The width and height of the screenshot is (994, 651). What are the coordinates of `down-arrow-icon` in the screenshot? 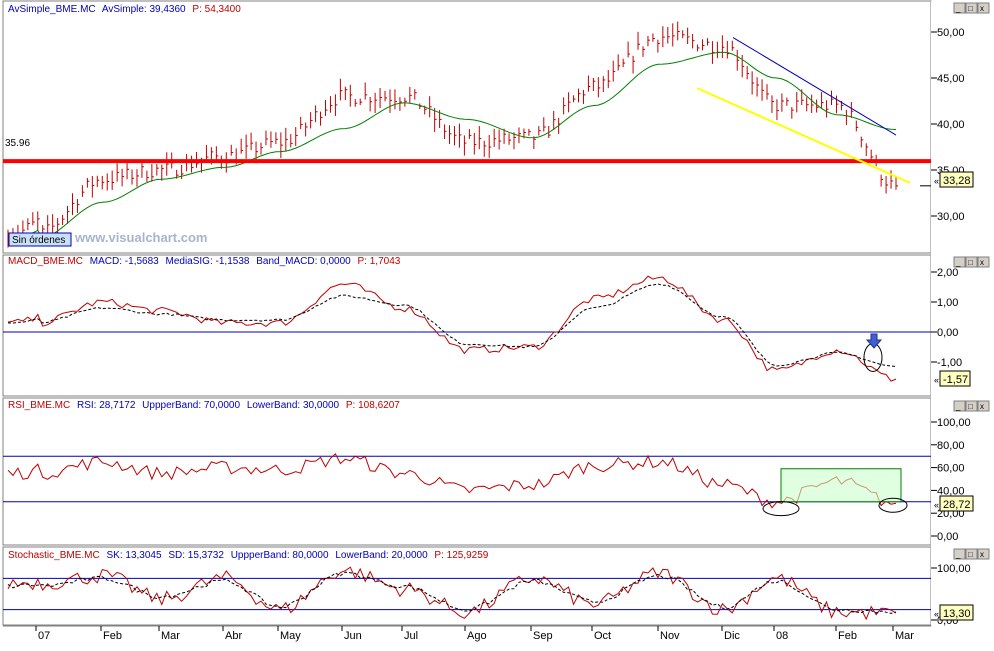 It's located at (874, 341).